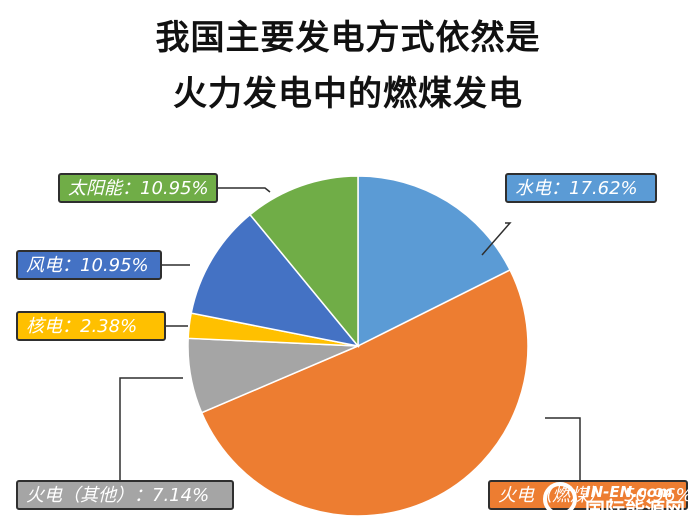 The height and width of the screenshot is (525, 696). I want to click on data-label-0: 水电：17.62%, so click(581, 188).